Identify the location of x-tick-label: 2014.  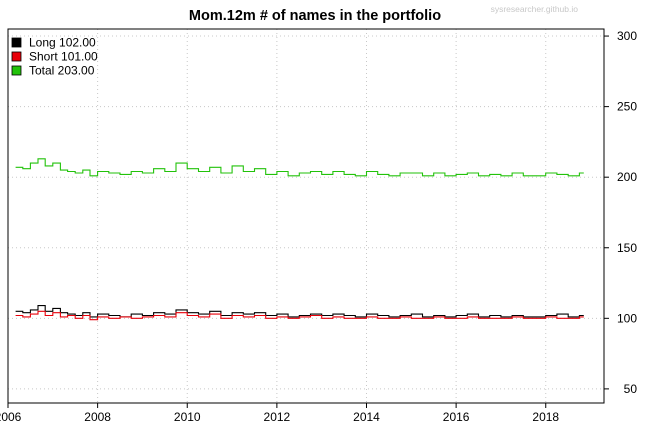
(366, 417).